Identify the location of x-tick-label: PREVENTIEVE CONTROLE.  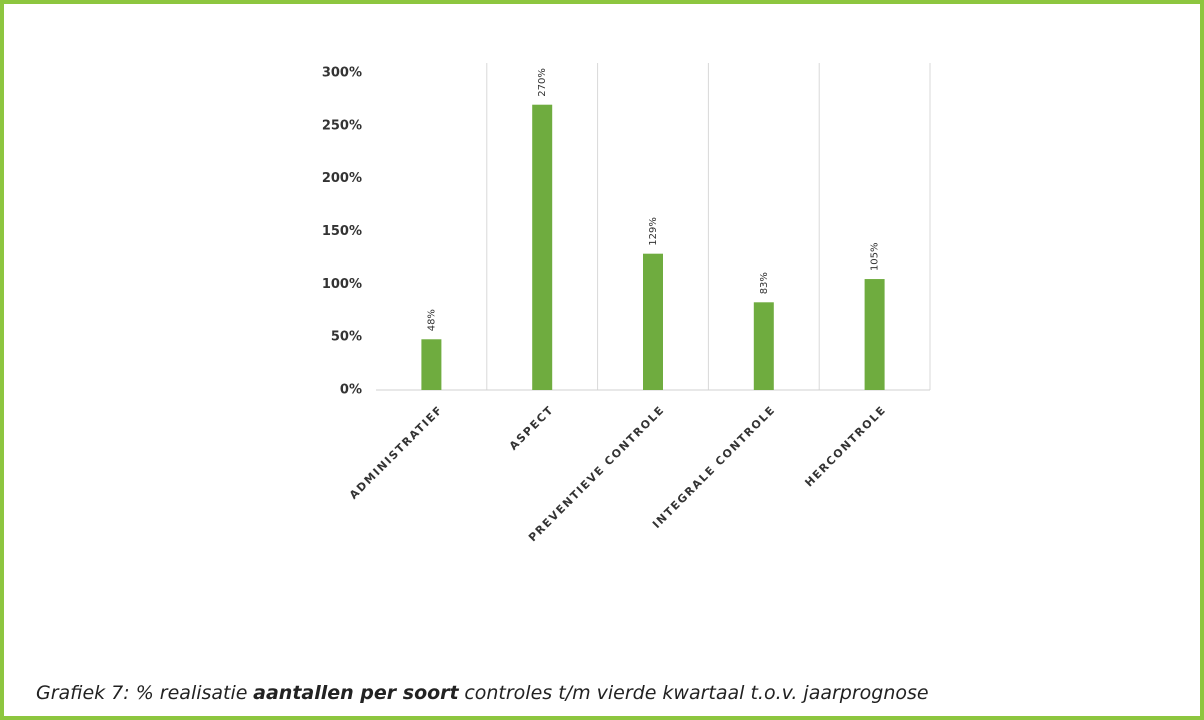
(596, 473).